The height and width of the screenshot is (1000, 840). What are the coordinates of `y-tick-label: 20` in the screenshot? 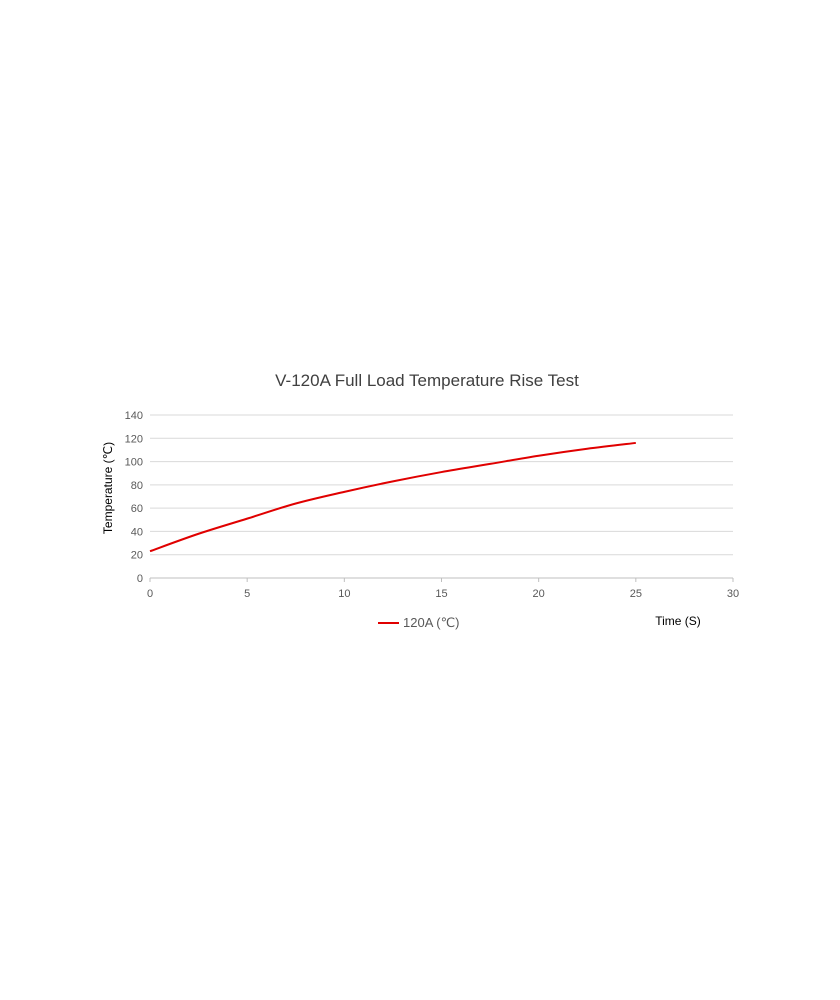 It's located at (137, 556).